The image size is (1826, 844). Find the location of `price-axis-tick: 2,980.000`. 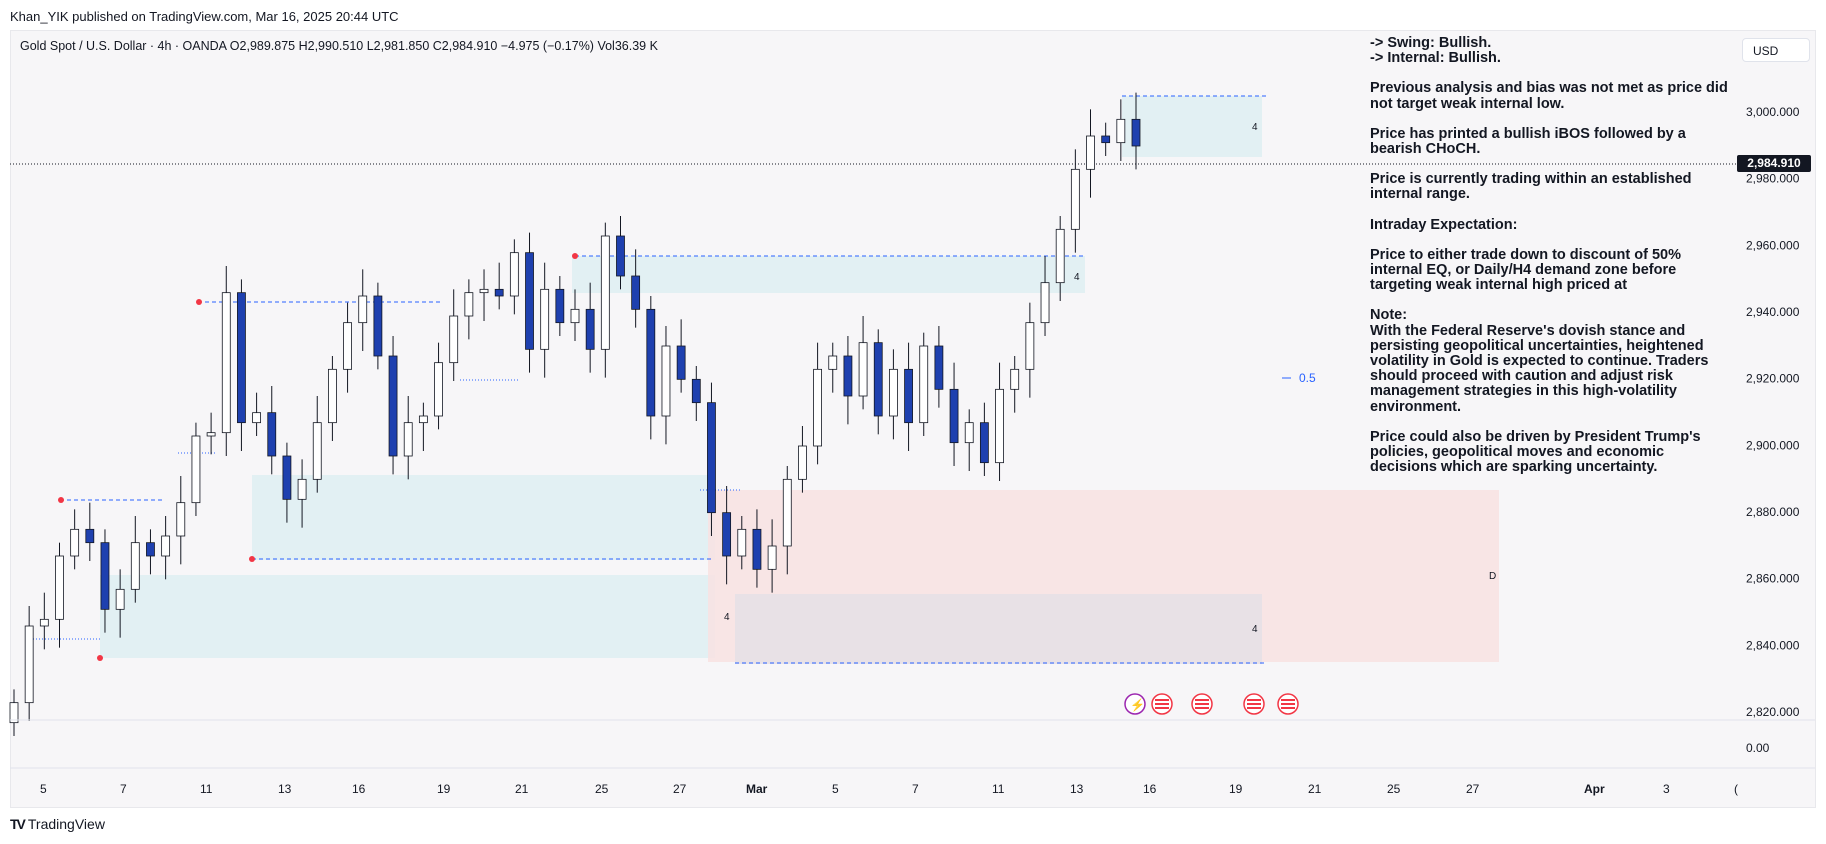

price-axis-tick: 2,980.000 is located at coordinates (1773, 179).